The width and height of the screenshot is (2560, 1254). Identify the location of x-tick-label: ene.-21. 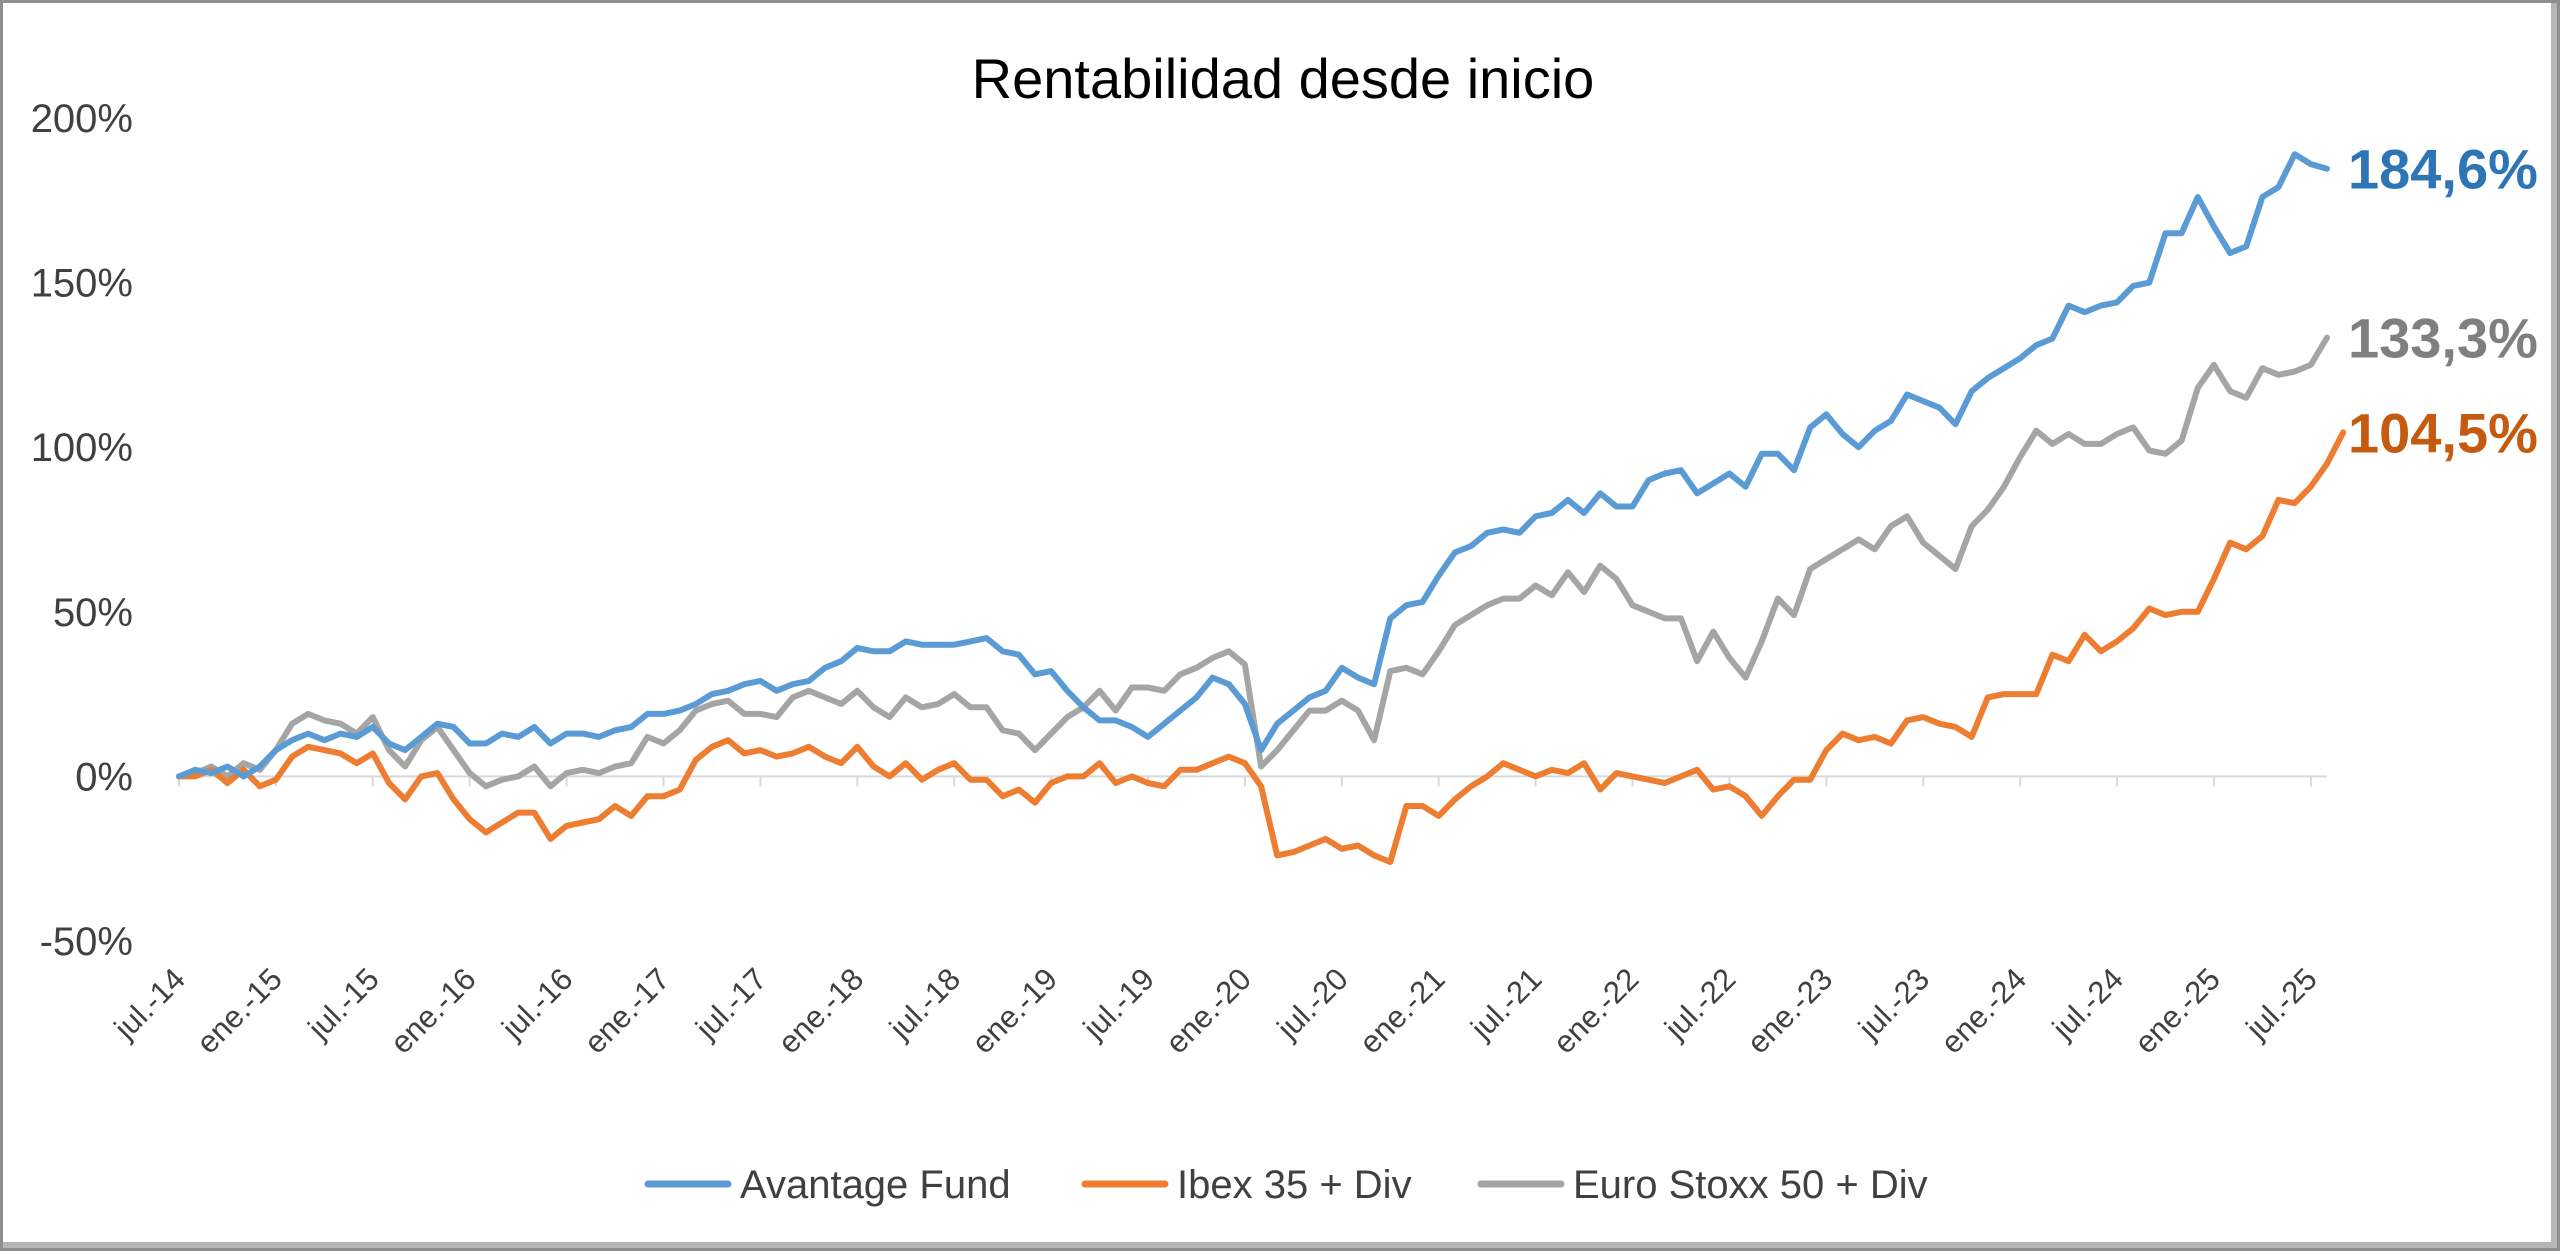
(1402, 1010).